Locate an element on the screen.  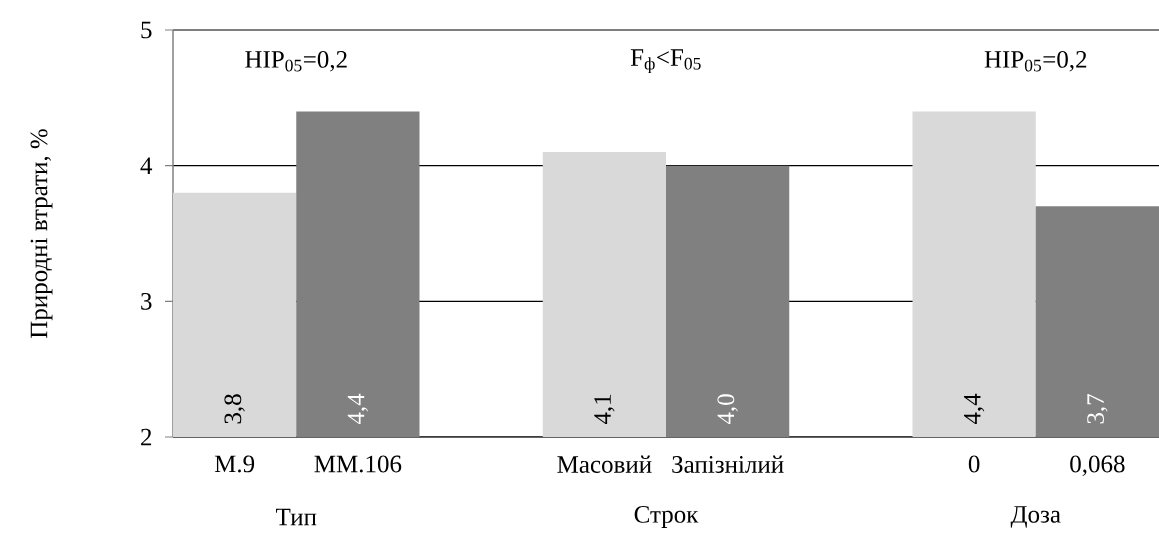
x-tick-label: 0 is located at coordinates (974, 464).